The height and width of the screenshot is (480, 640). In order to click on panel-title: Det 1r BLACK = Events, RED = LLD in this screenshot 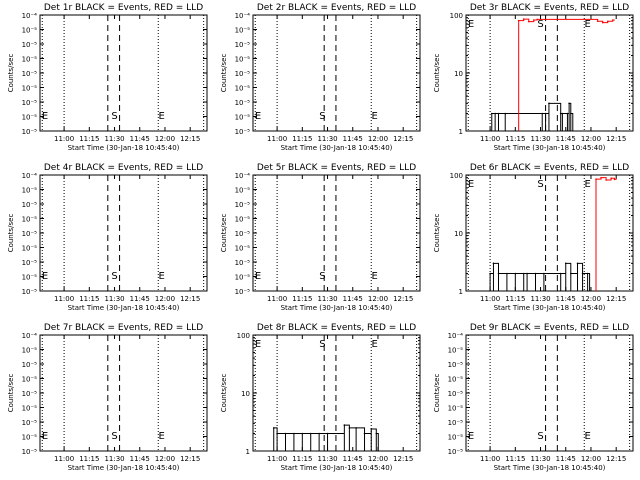, I will do `click(123, 8)`.